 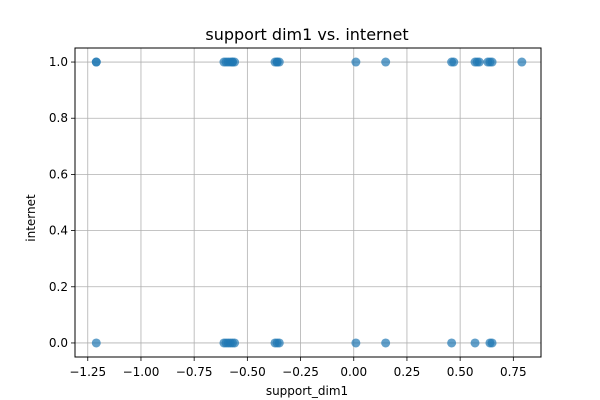 What do you see at coordinates (58, 118) in the screenshot?
I see `y-tick-label: 0.8` at bounding box center [58, 118].